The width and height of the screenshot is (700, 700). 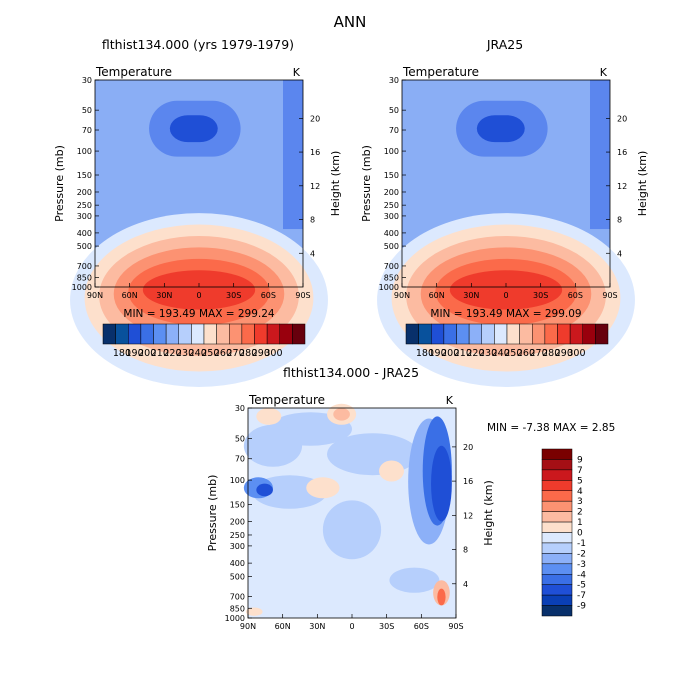 What do you see at coordinates (391, 205) in the screenshot?
I see `y-tick-label: 250` at bounding box center [391, 205].